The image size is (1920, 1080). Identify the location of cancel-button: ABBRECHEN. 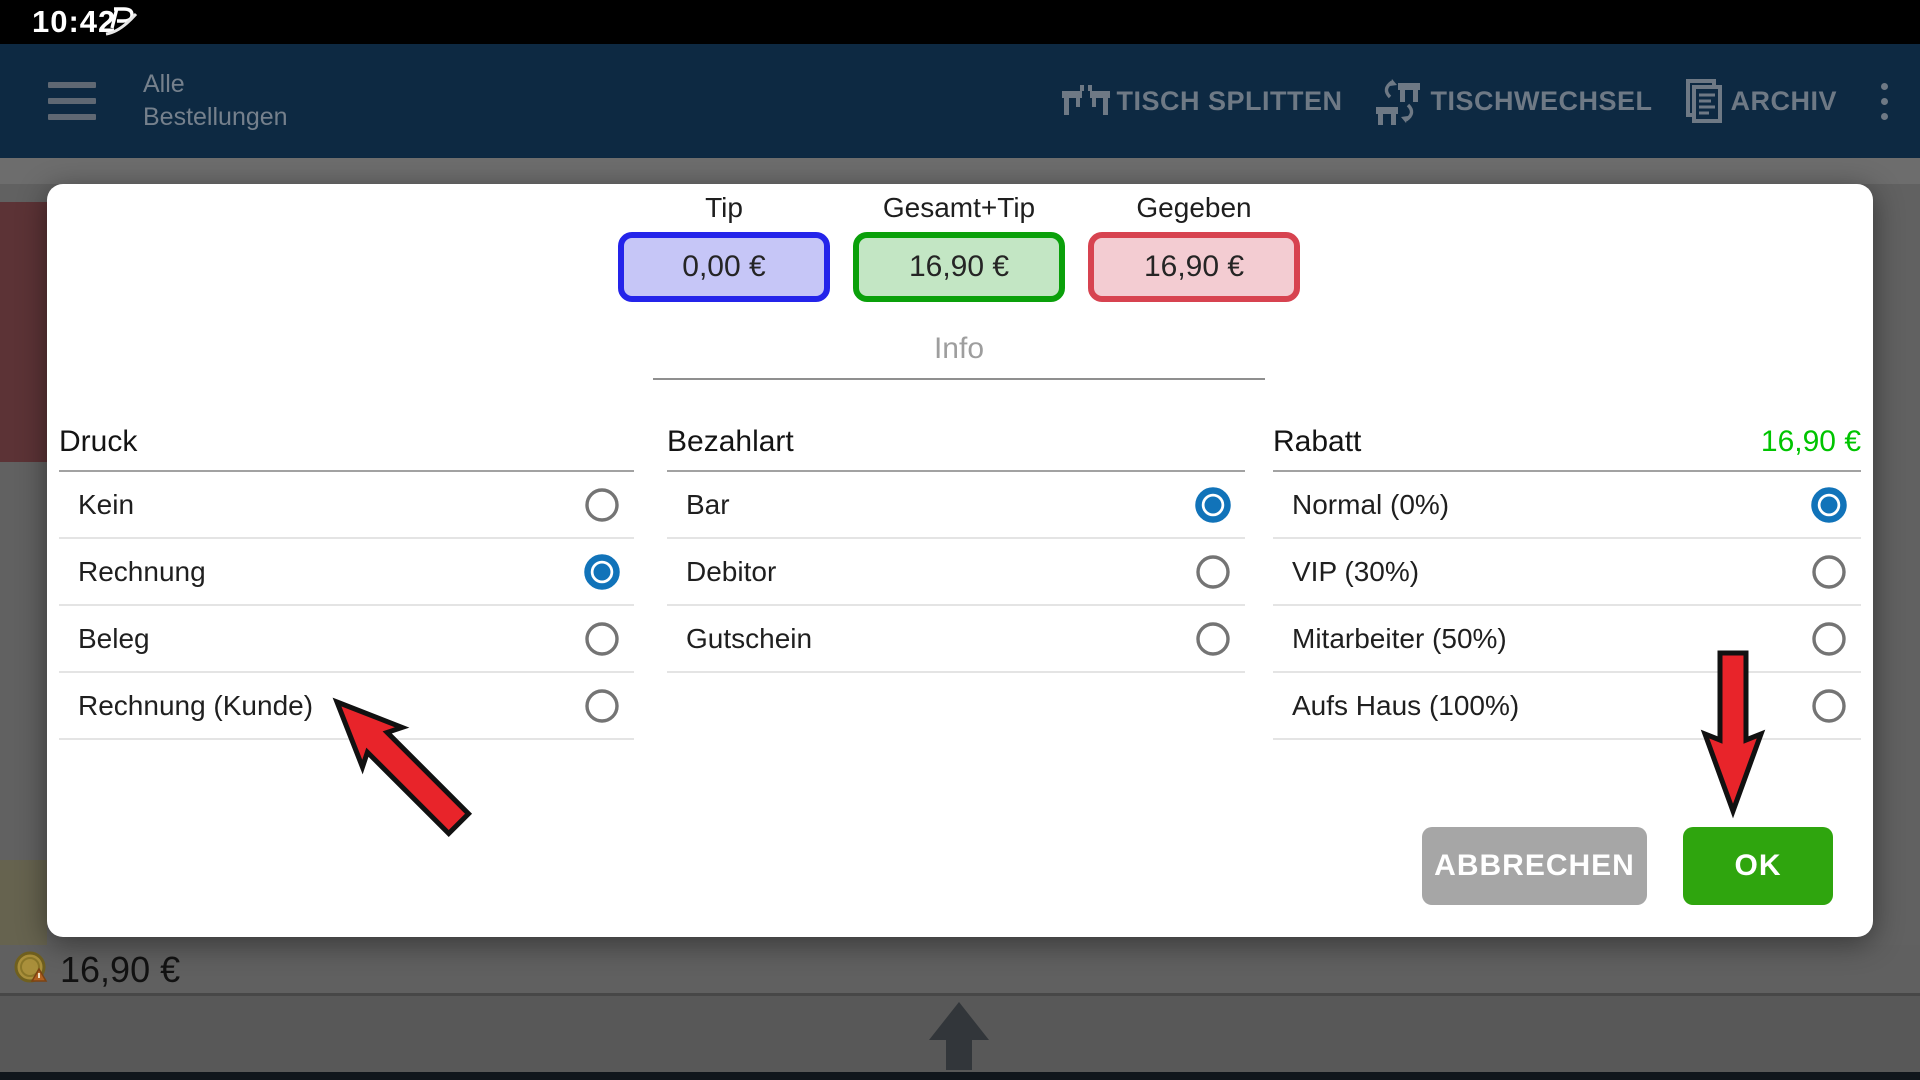
(1534, 866).